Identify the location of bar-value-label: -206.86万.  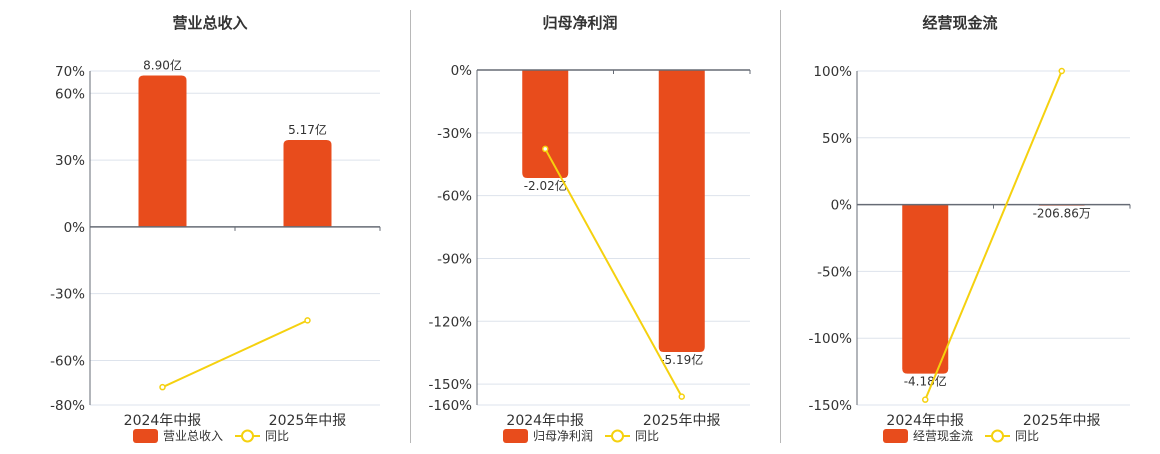
(1062, 213).